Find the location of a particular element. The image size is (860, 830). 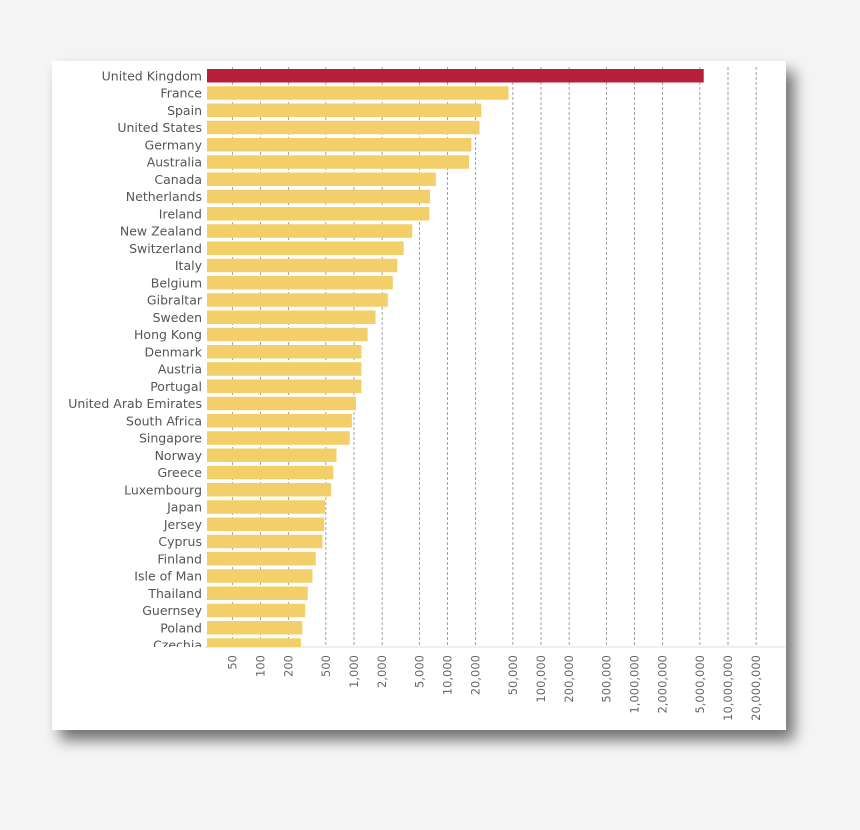

x-tick-label-500-000: 500,000 is located at coordinates (606, 679).